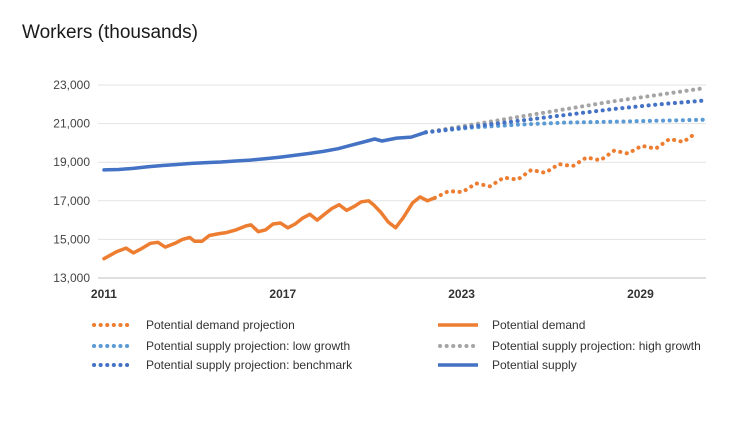  Describe the element at coordinates (461, 294) in the screenshot. I see `x-tick-label: 2023` at that location.